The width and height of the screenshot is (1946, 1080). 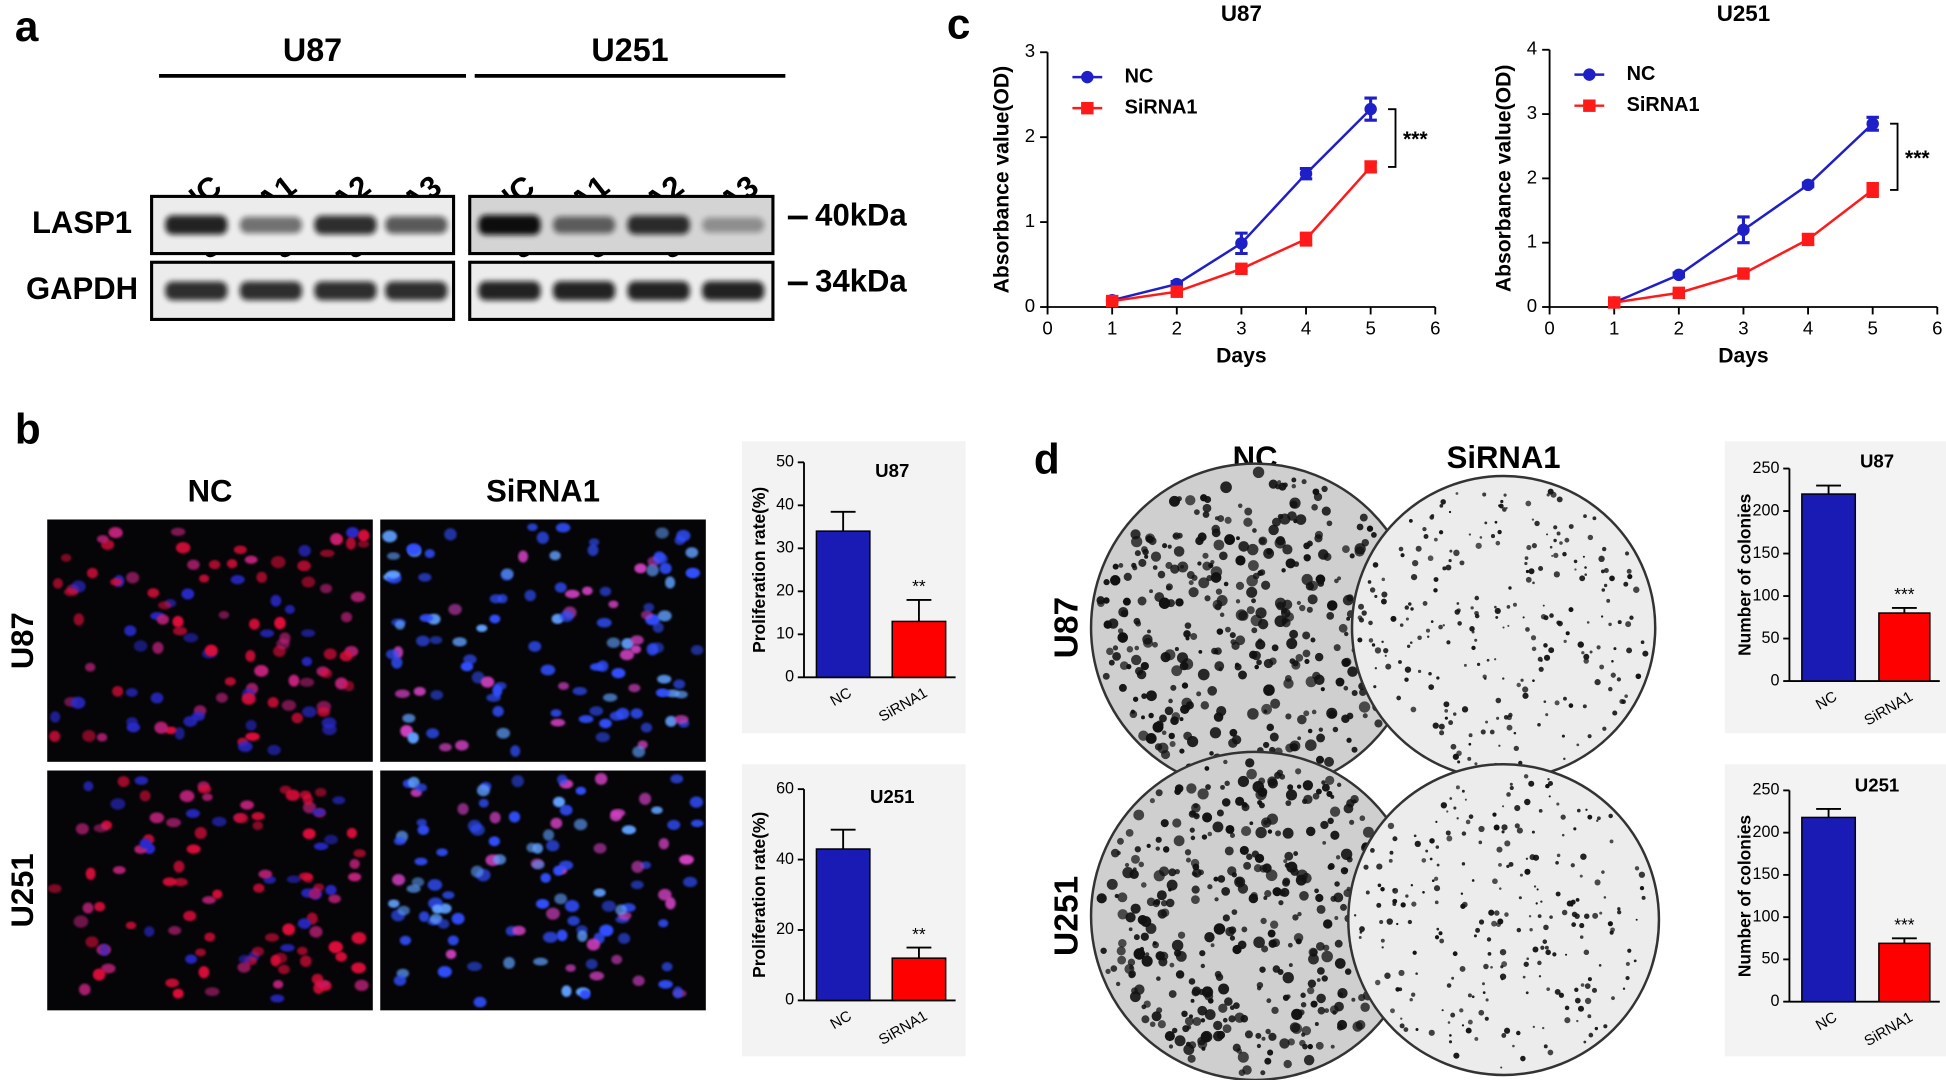 I want to click on y-tick-label: 40, so click(x=785, y=505).